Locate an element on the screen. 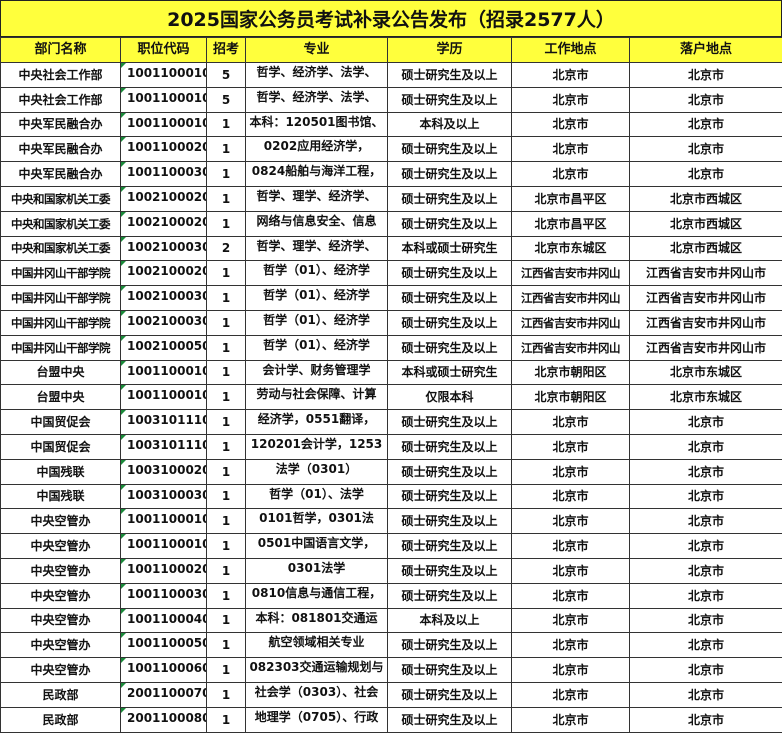 The height and width of the screenshot is (733, 782). major-cell: 082303交通运输规划与 is located at coordinates (317, 670).